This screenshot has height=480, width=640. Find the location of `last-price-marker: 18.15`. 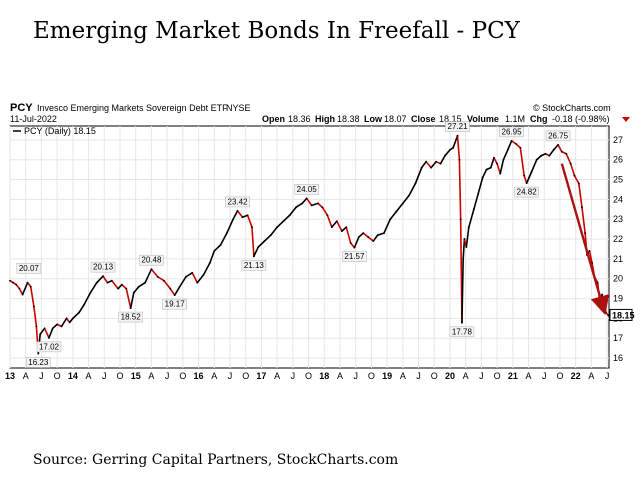

last-price-marker: 18.15 is located at coordinates (622, 314).